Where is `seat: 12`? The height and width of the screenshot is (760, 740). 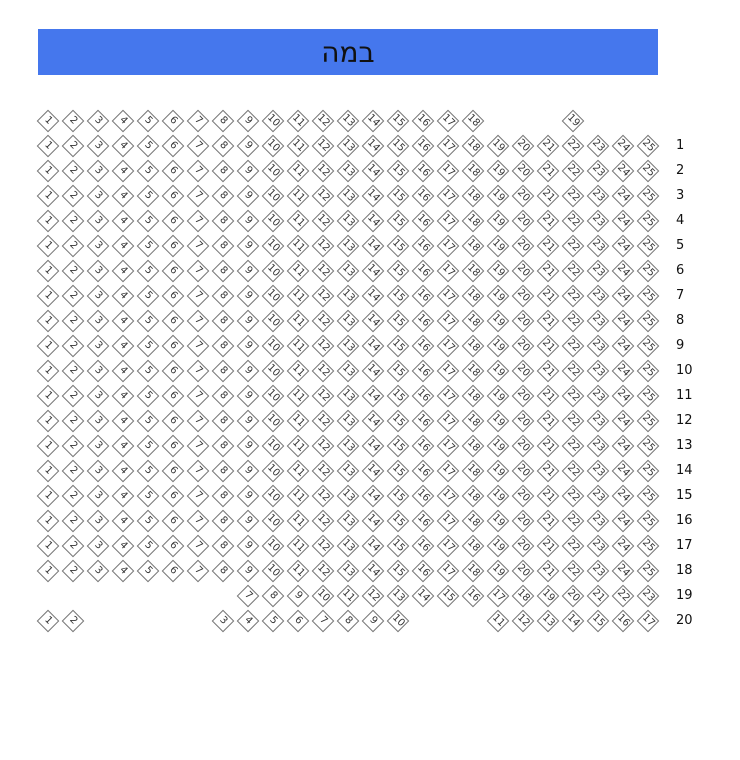
seat: 12 is located at coordinates (323, 296).